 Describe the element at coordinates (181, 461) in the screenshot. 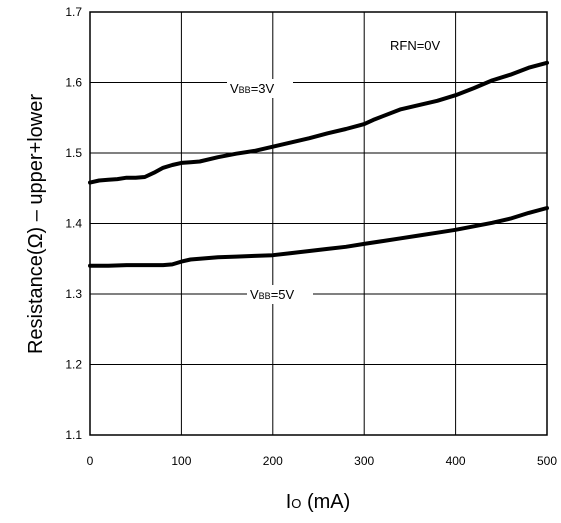

I see `x-tick-label: 100` at that location.